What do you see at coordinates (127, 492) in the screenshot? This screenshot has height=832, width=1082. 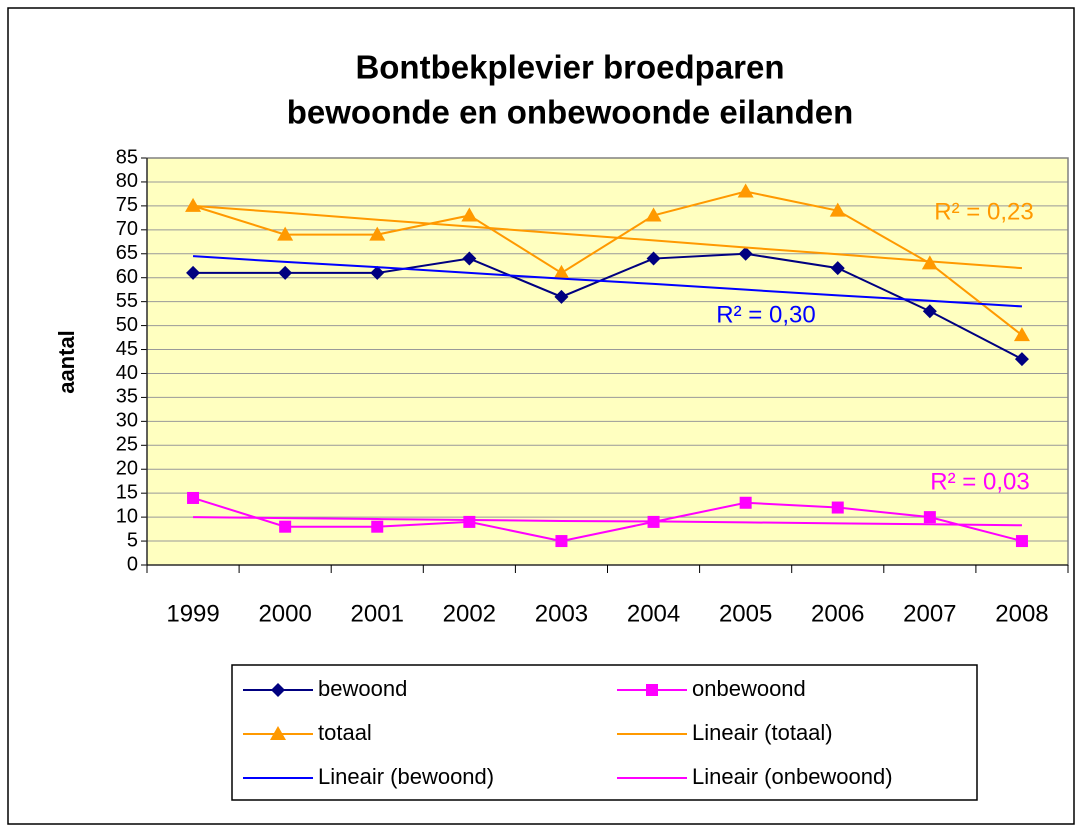 I see `y-tick-label: 15` at bounding box center [127, 492].